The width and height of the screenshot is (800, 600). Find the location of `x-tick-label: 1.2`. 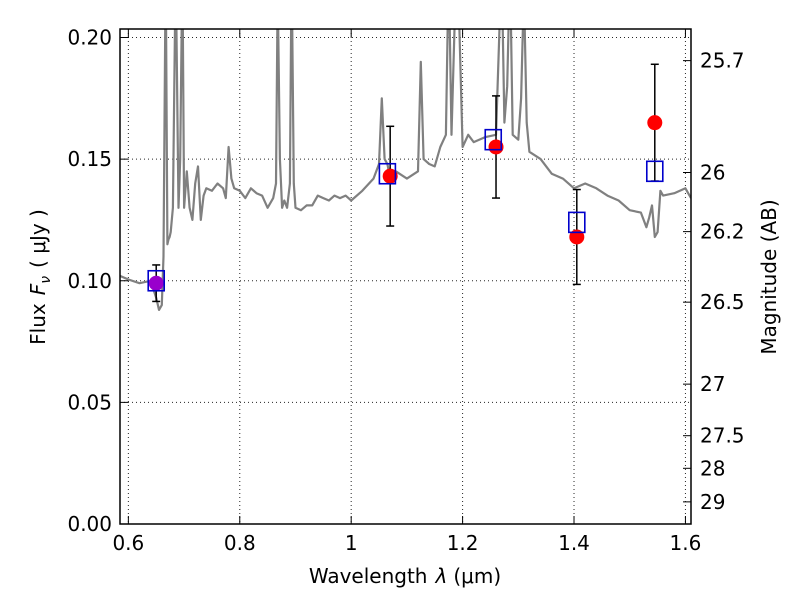

x-tick-label: 1.2 is located at coordinates (463, 543).